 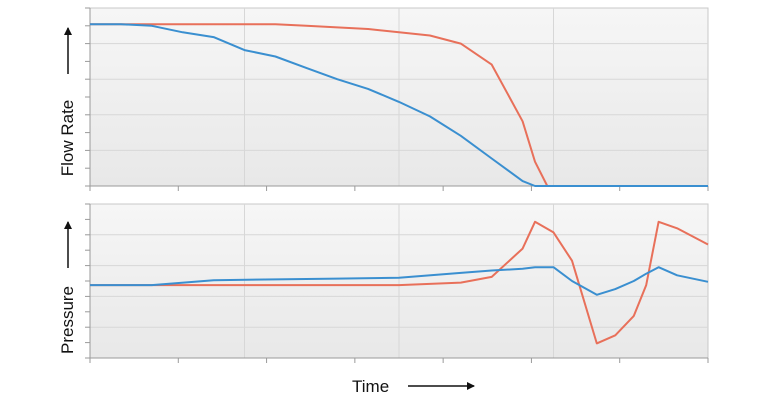 I want to click on time-axis-label: Time, so click(x=370, y=386).